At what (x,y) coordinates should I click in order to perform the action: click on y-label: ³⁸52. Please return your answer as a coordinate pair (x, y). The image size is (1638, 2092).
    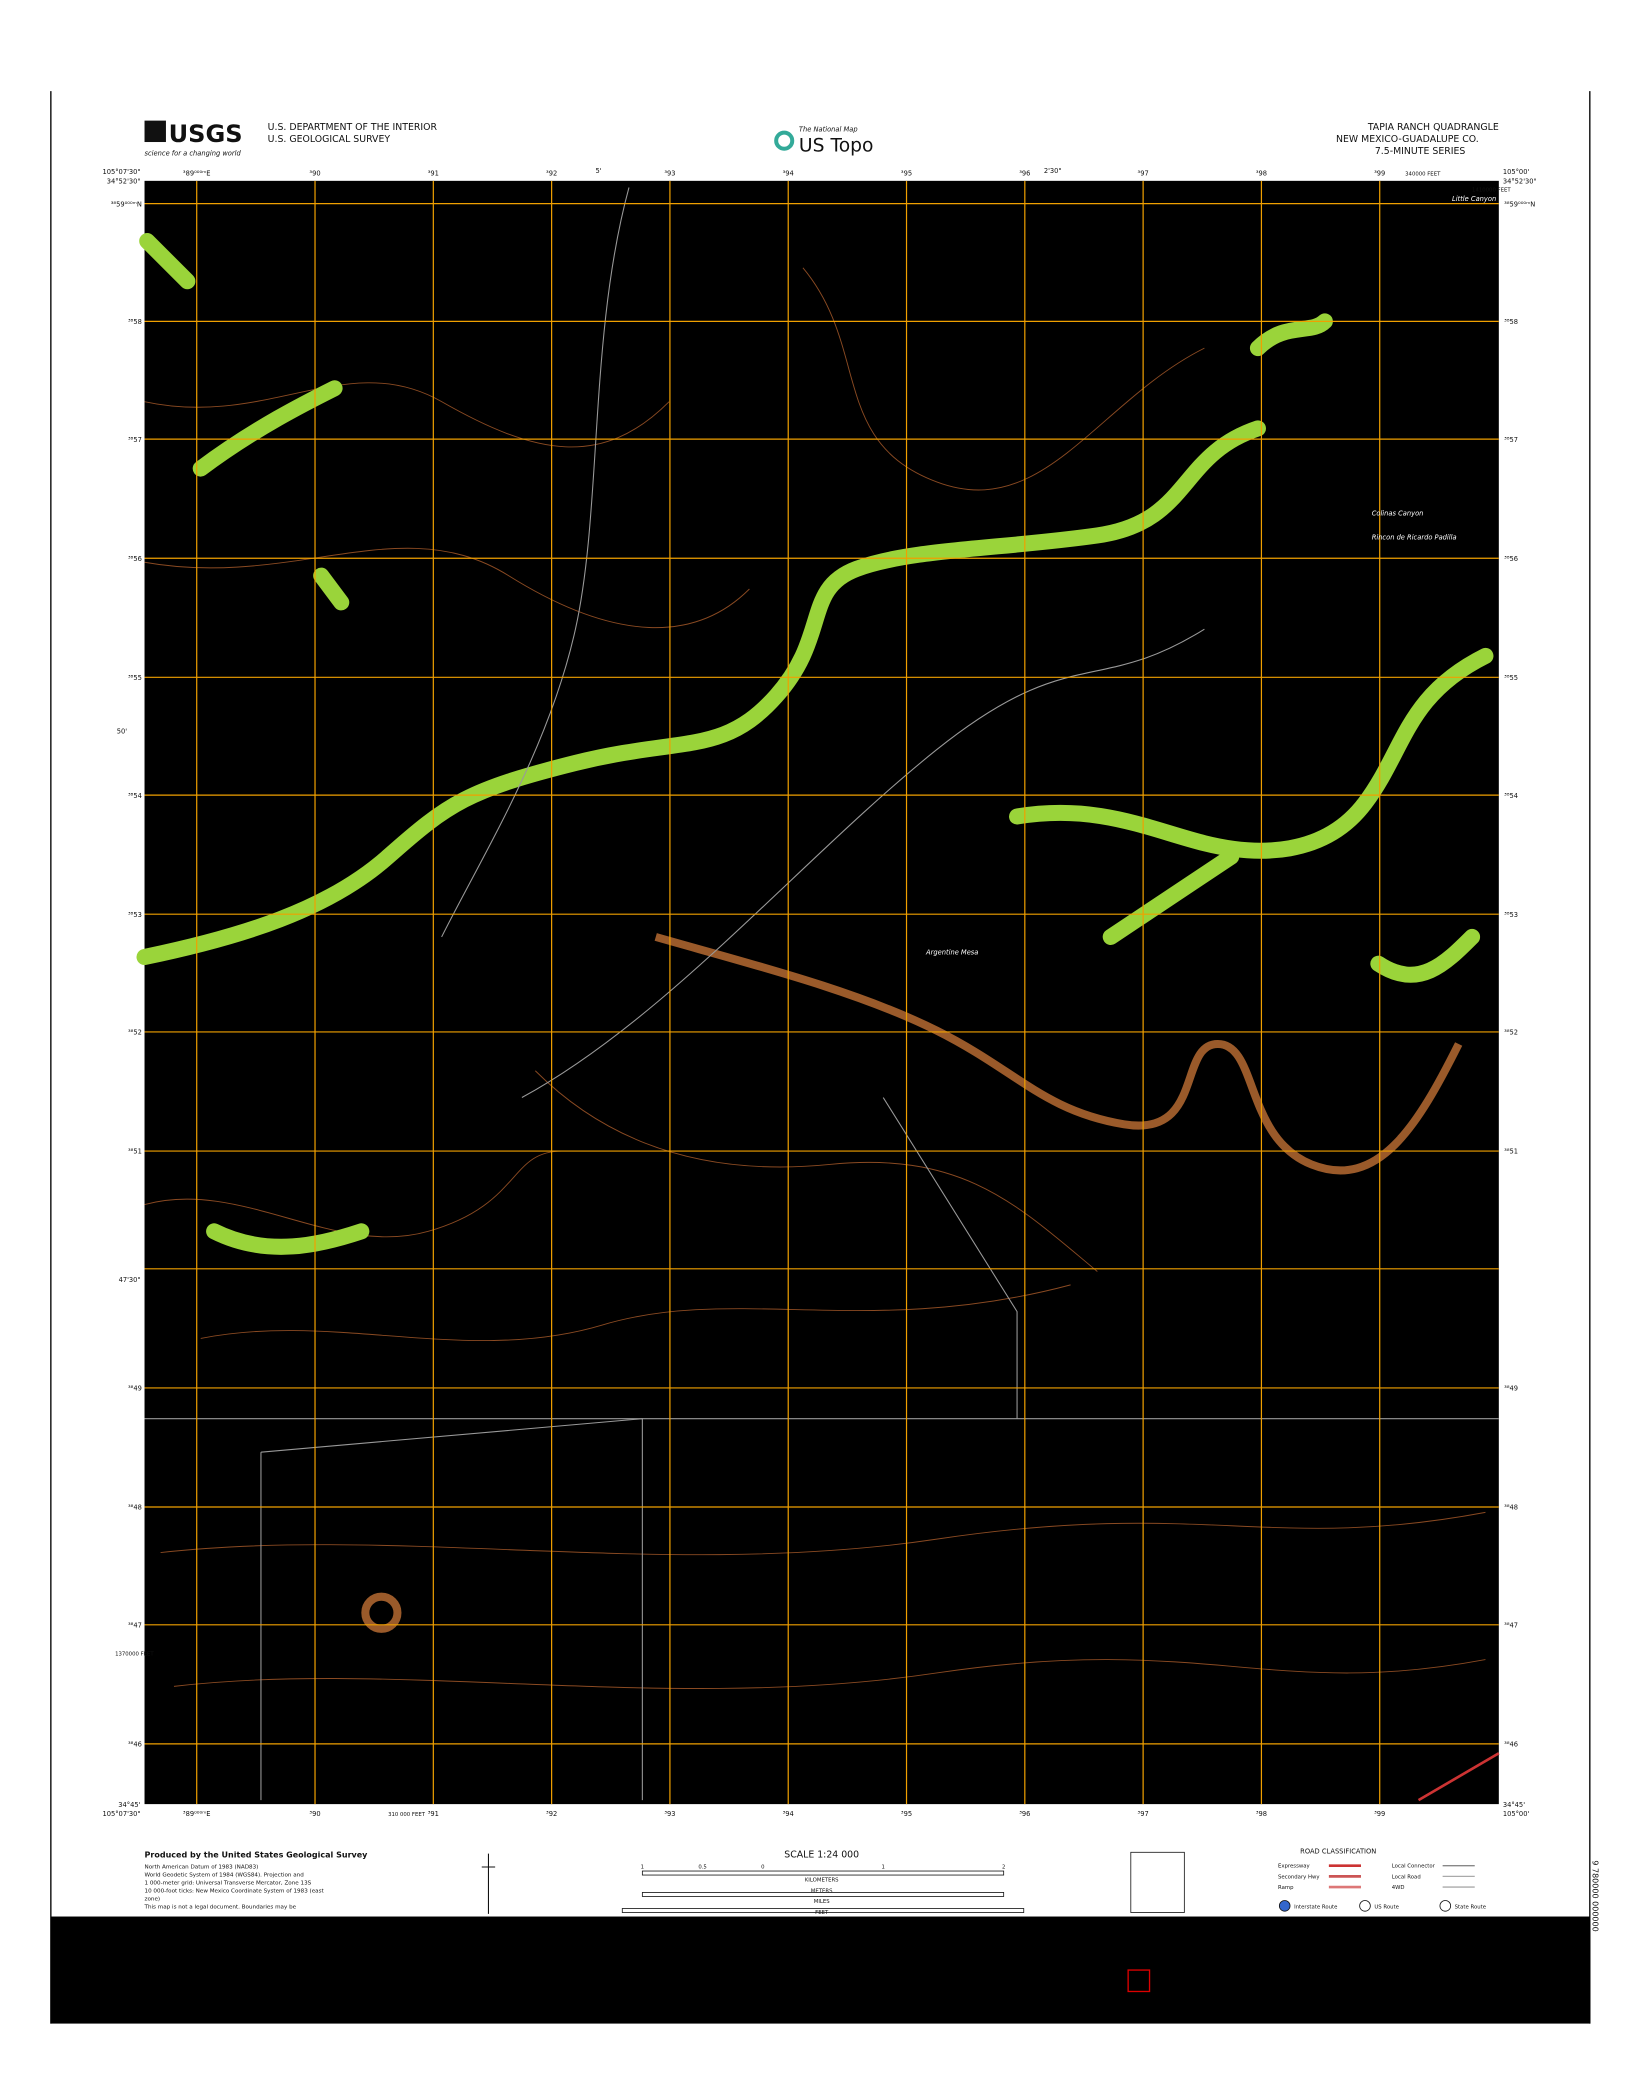
    Looking at the image, I should click on (135, 1033).